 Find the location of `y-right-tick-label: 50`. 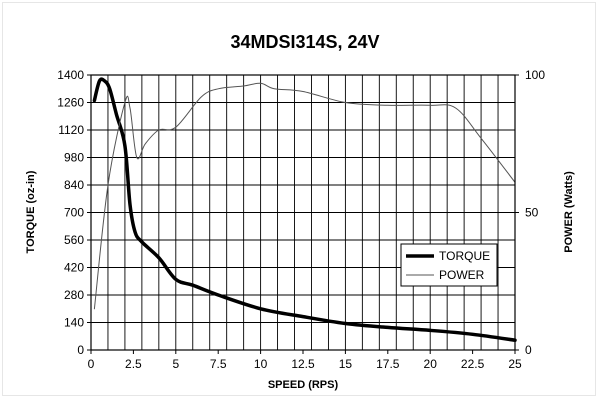

y-right-tick-label: 50 is located at coordinates (532, 213).